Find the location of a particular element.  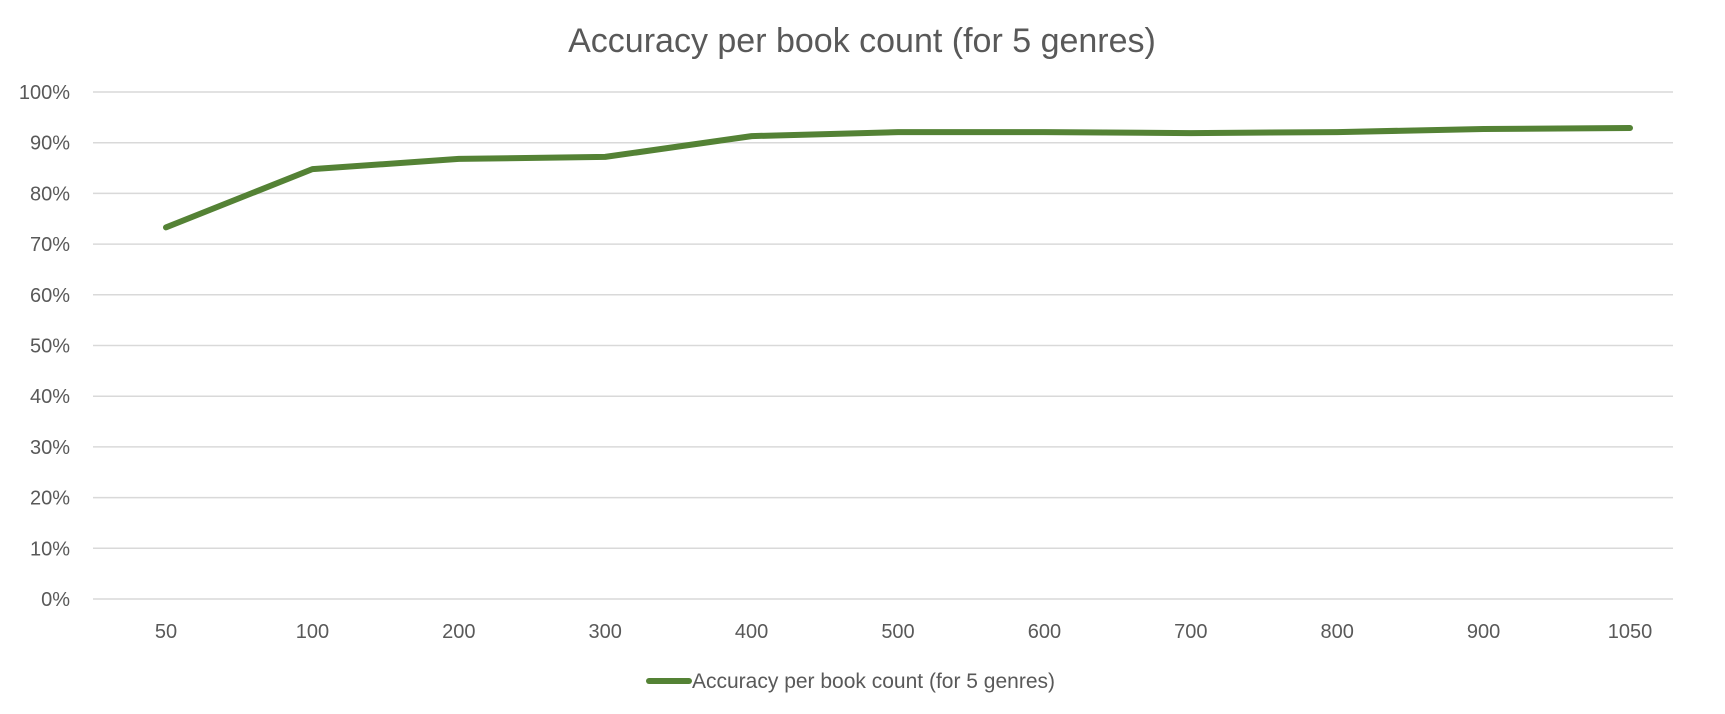

series-line is located at coordinates (898, 178).